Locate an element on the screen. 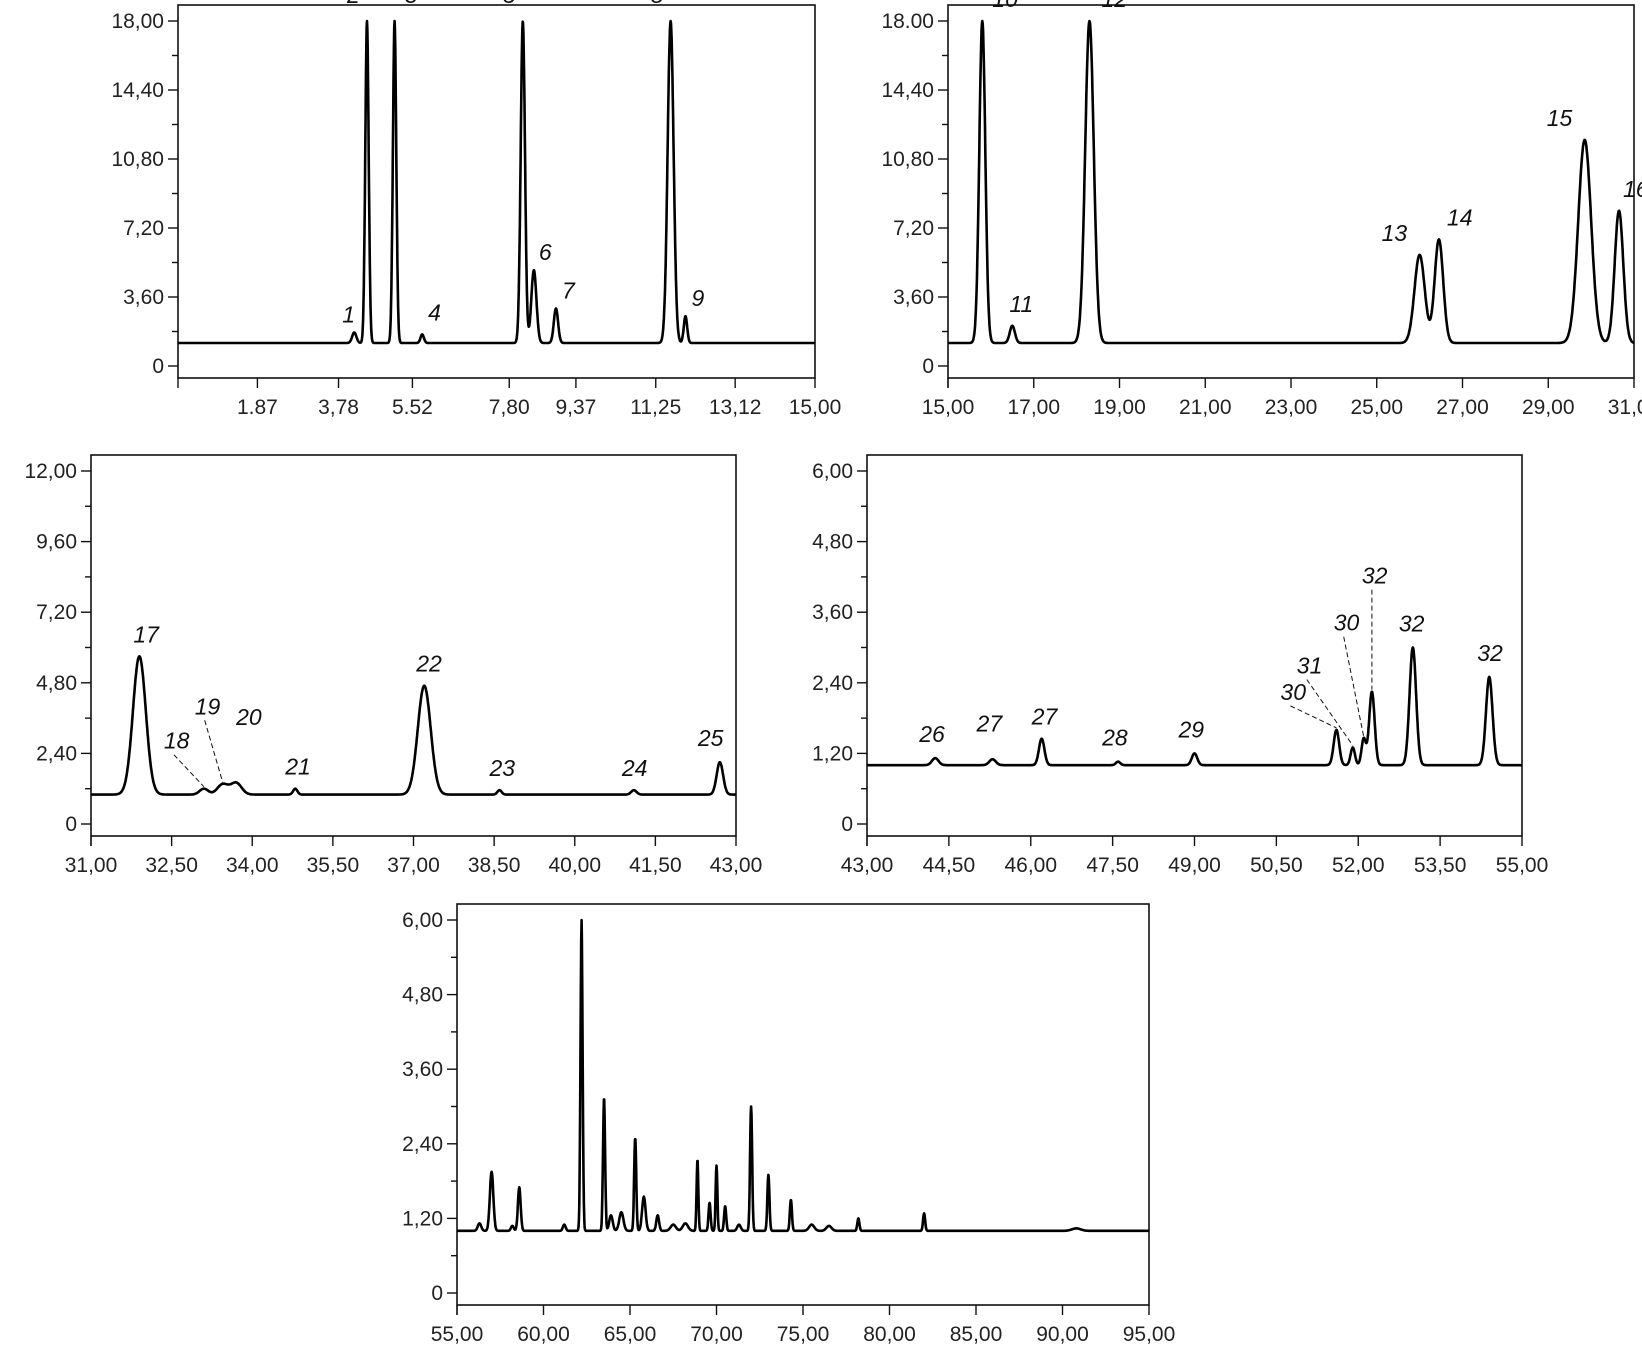 Image resolution: width=1642 pixels, height=1353 pixels. y-tick-label: 6,00 is located at coordinates (422, 920).